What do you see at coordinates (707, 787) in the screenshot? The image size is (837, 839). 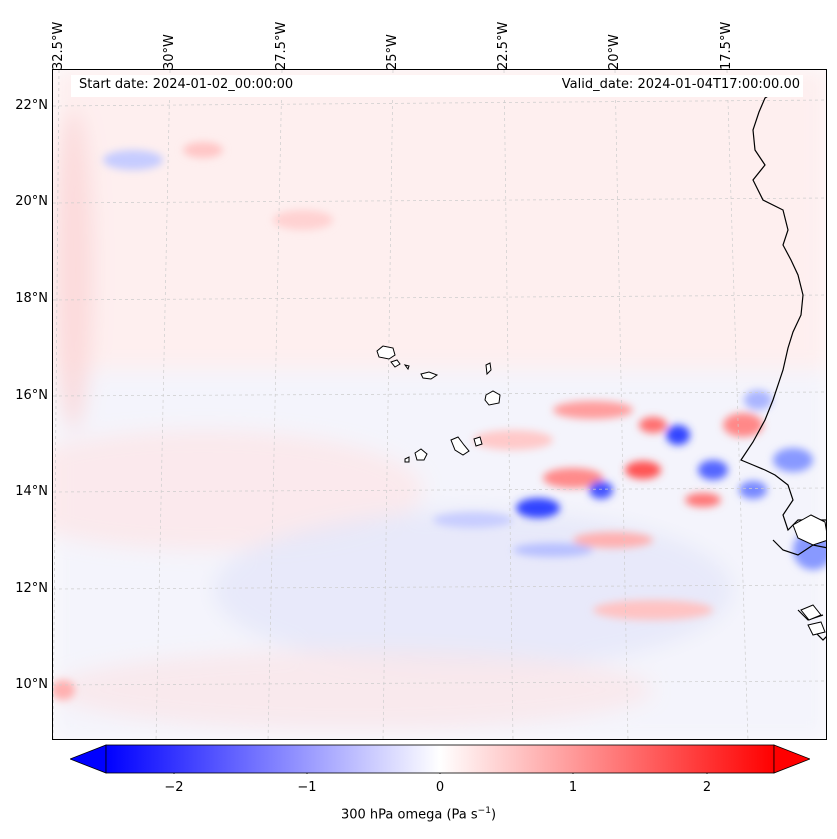 I see `colorbar-tick-2: 2` at bounding box center [707, 787].